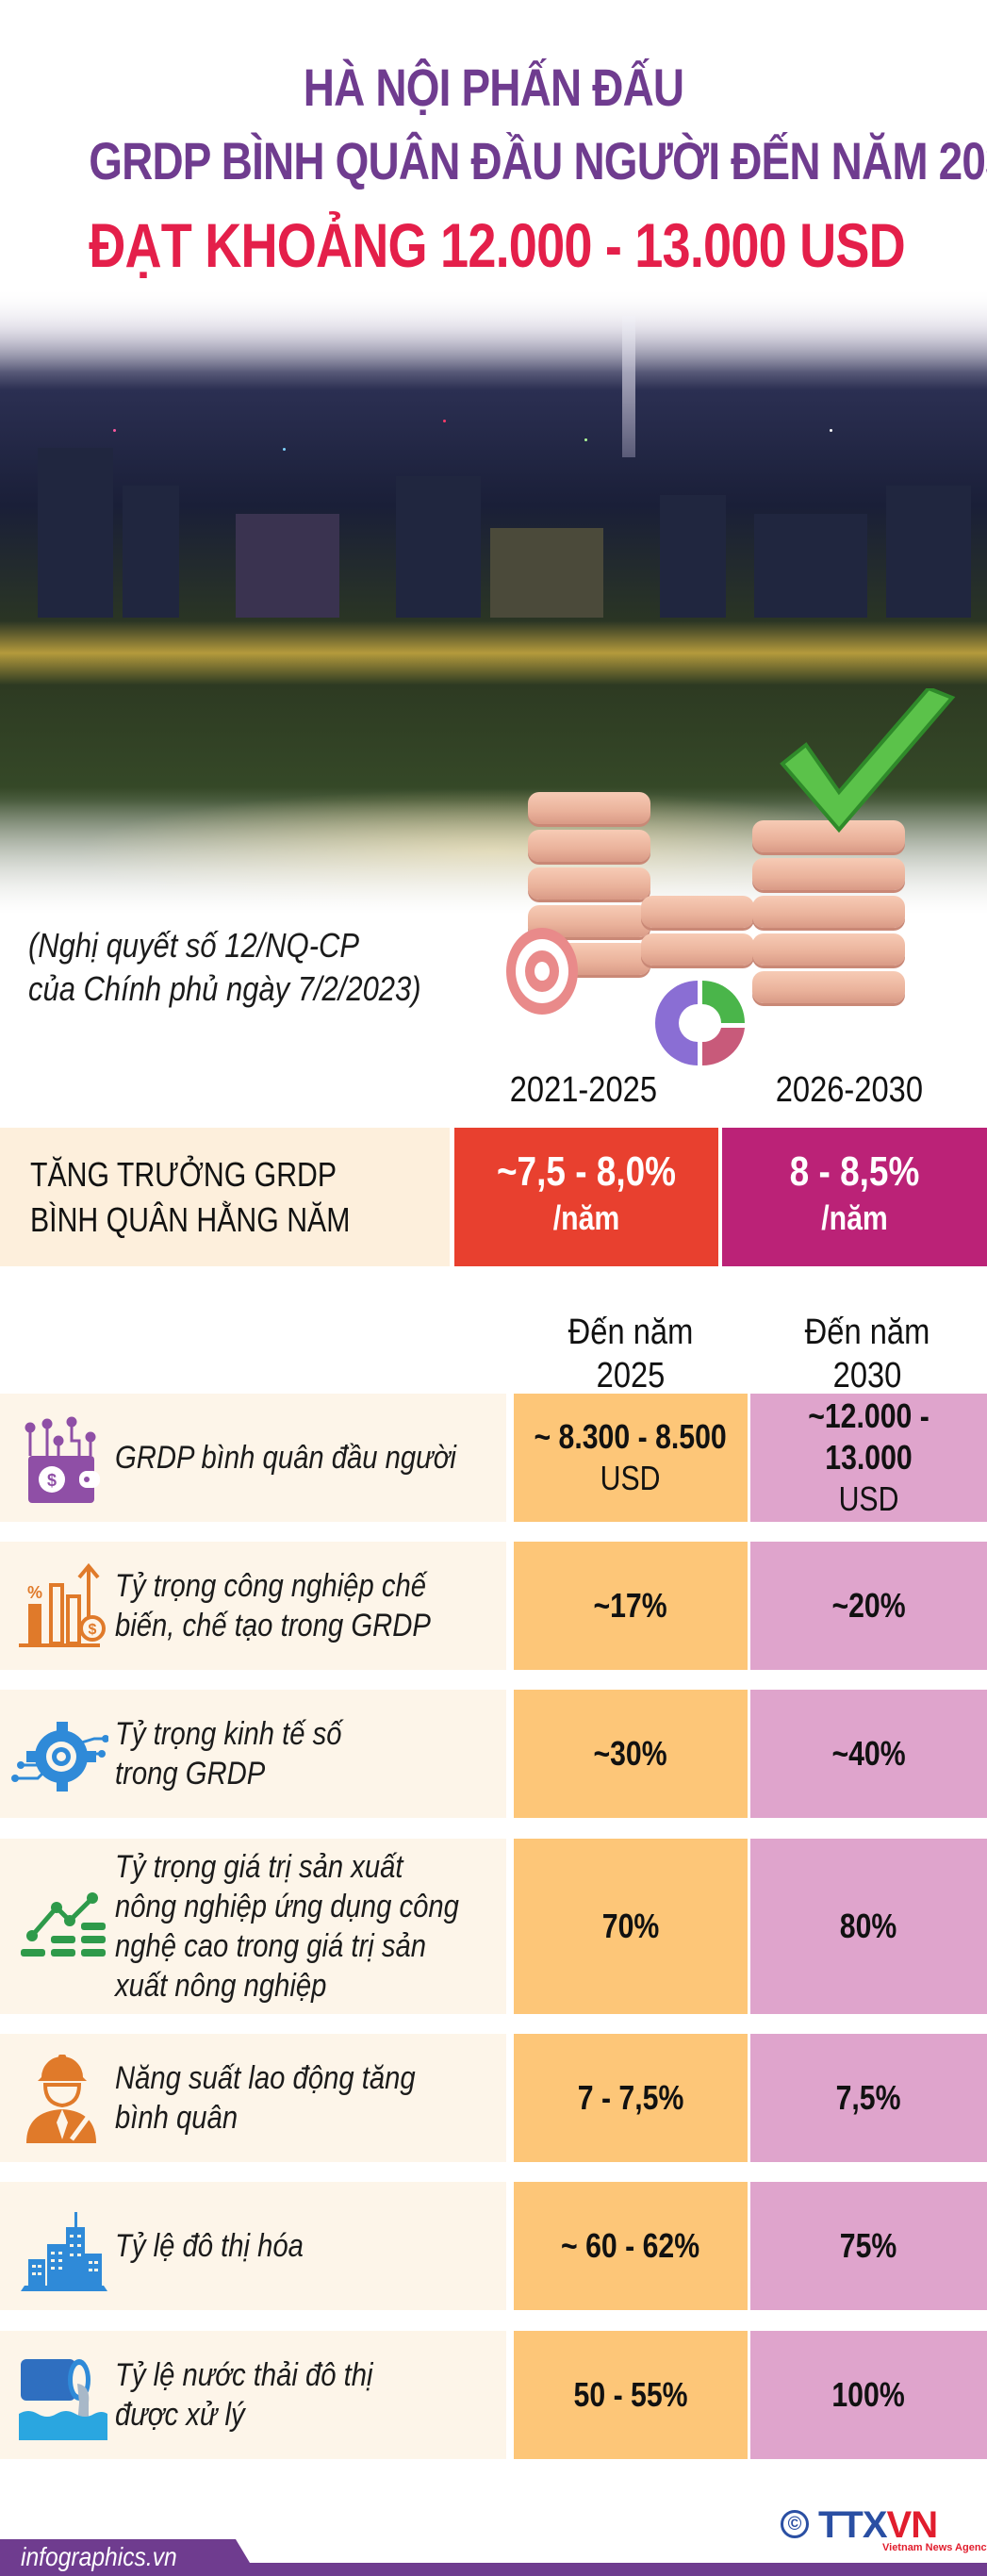 This screenshot has width=987, height=2576. I want to click on column-header-line2: 2025, so click(631, 1375).